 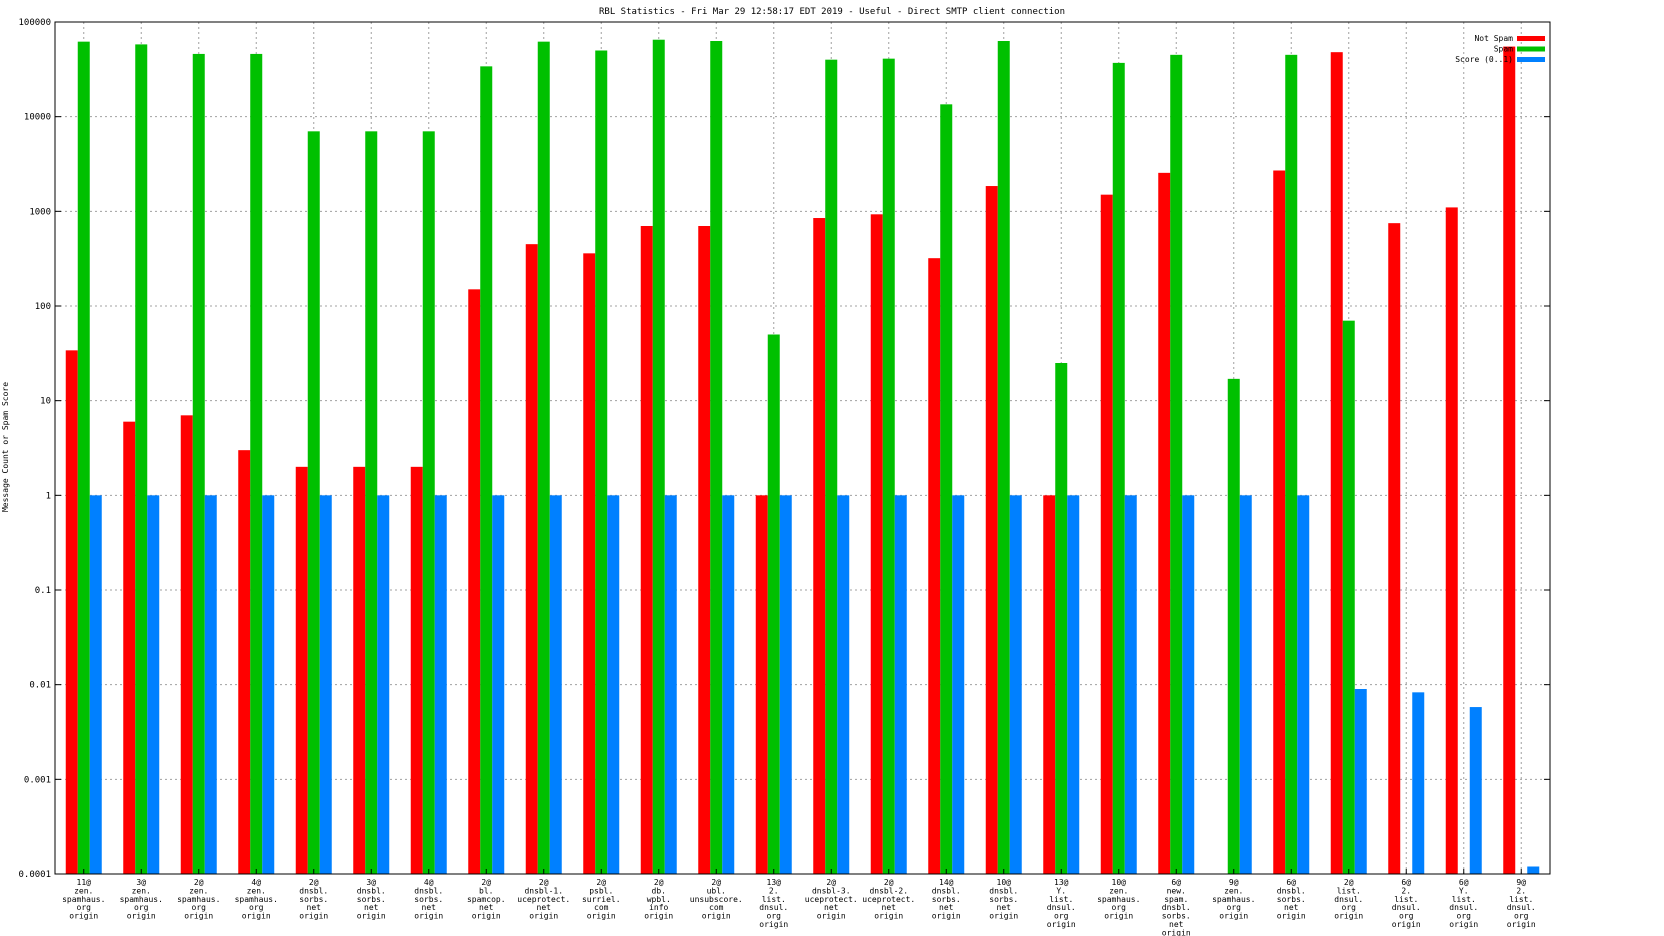 I want to click on x-category-label: 4@ zen. spamhaus. org origin, so click(x=256, y=899).